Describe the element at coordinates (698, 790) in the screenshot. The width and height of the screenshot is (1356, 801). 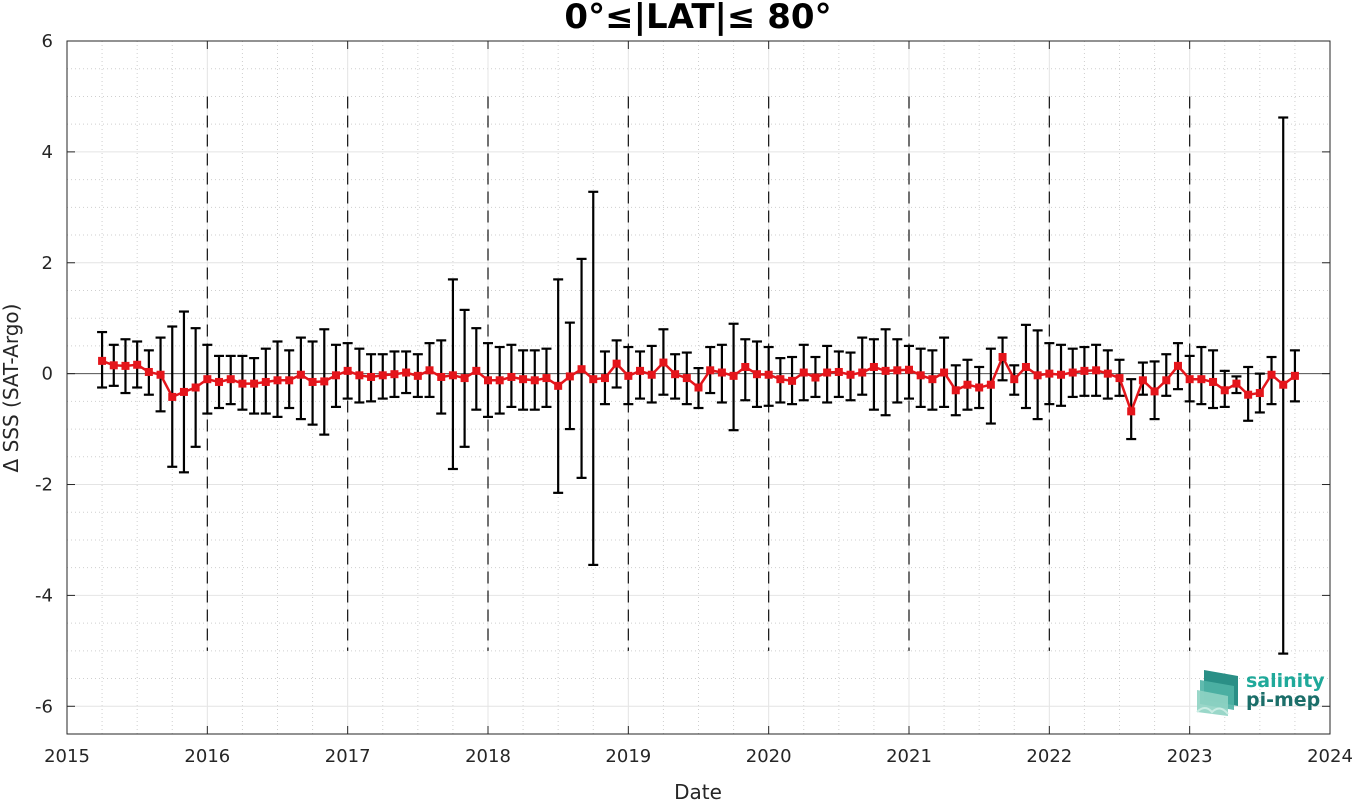
I see `x-axis-label: Date` at that location.